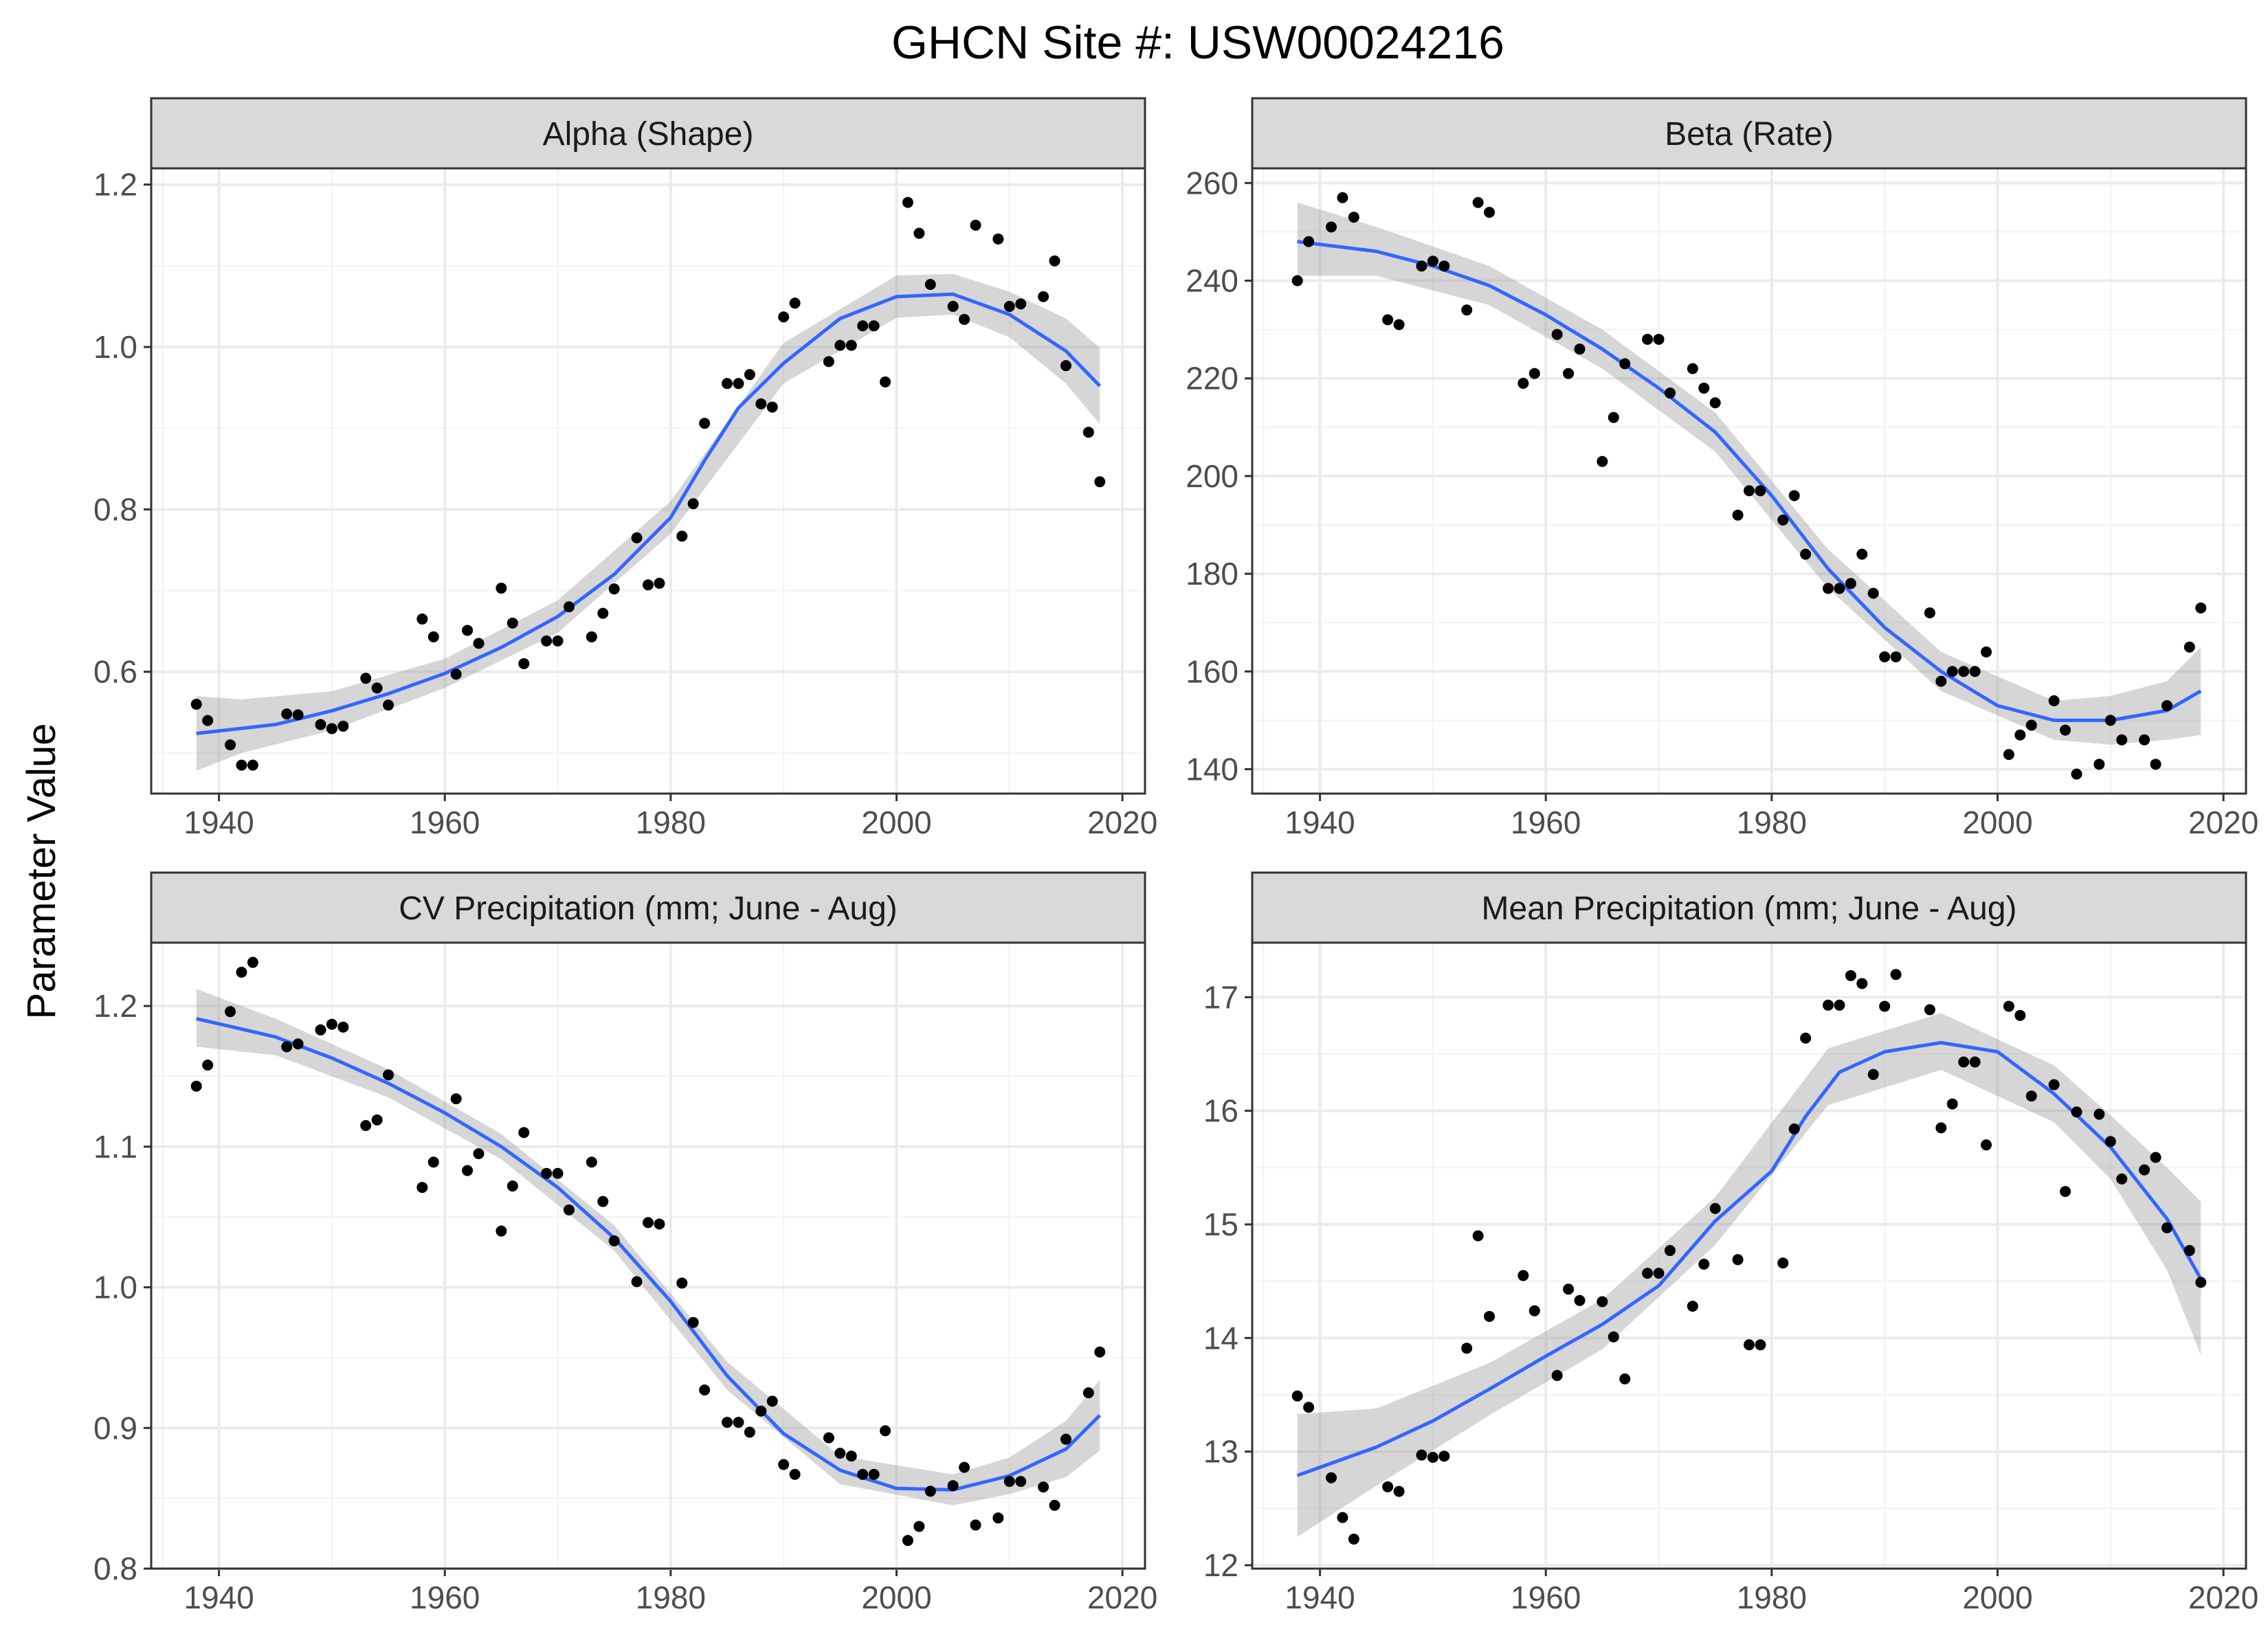 The image size is (2268, 1649). I want to click on y-tick-label: 180, so click(1212, 574).